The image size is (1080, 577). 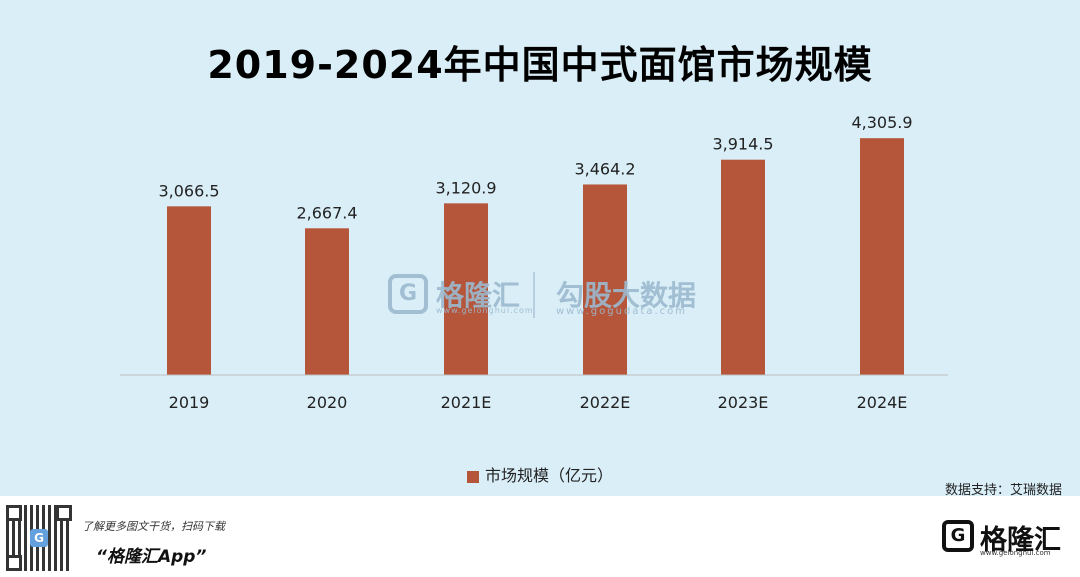 I want to click on bar-2021E, so click(x=466, y=289).